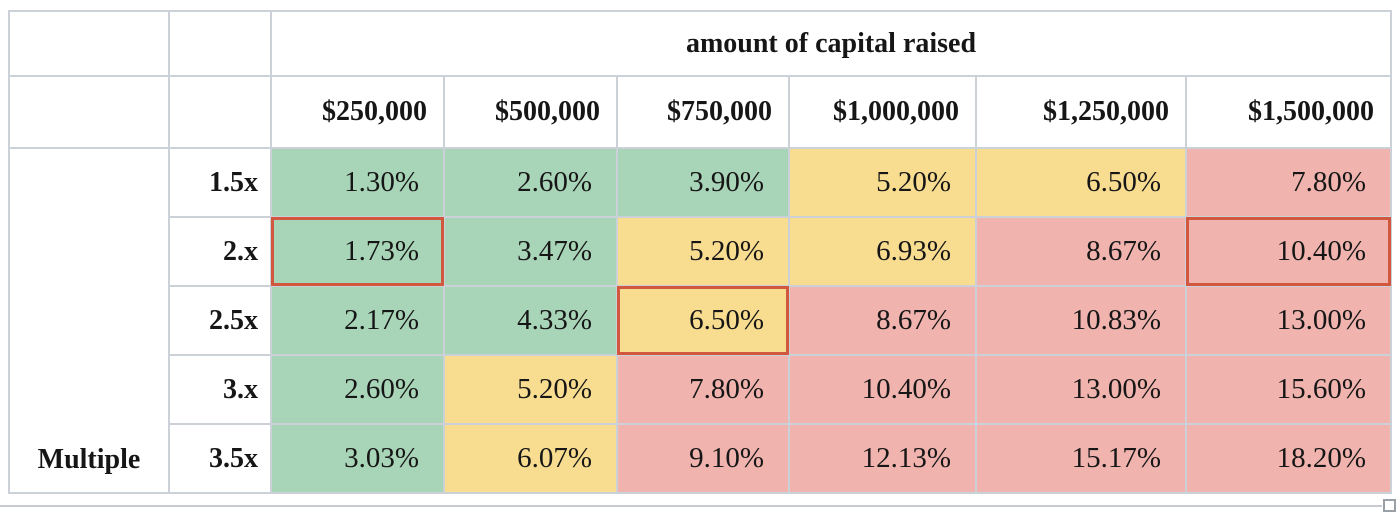  Describe the element at coordinates (703, 112) in the screenshot. I see `column-header-750k: $750,000` at that location.